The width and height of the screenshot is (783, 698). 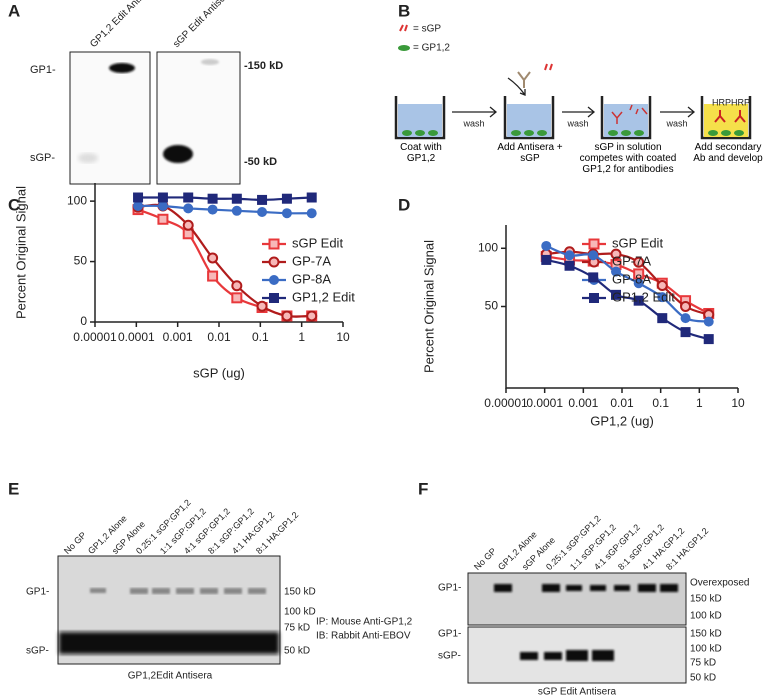 I want to click on y-tick-label: 100, so click(x=488, y=247).